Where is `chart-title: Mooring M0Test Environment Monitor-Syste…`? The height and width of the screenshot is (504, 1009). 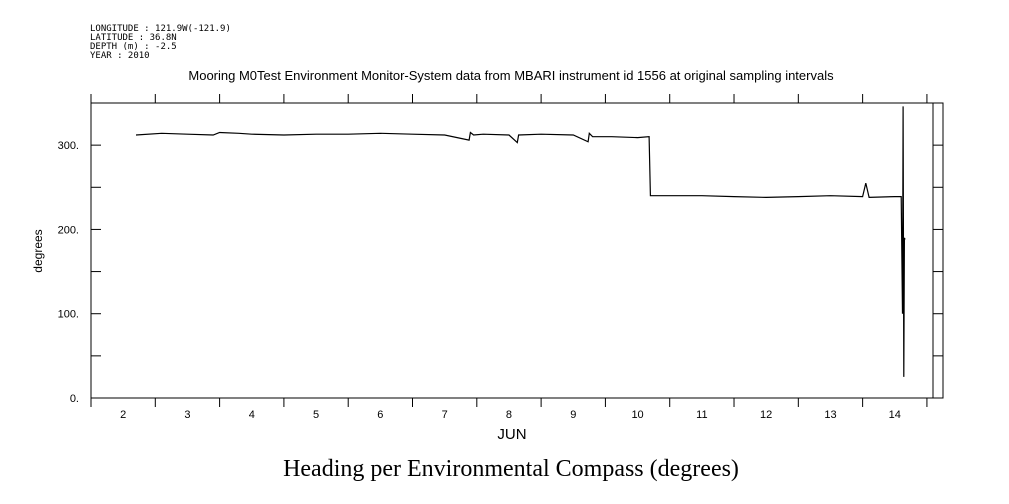
chart-title: Mooring M0Test Environment Monitor-Syste… is located at coordinates (511, 75).